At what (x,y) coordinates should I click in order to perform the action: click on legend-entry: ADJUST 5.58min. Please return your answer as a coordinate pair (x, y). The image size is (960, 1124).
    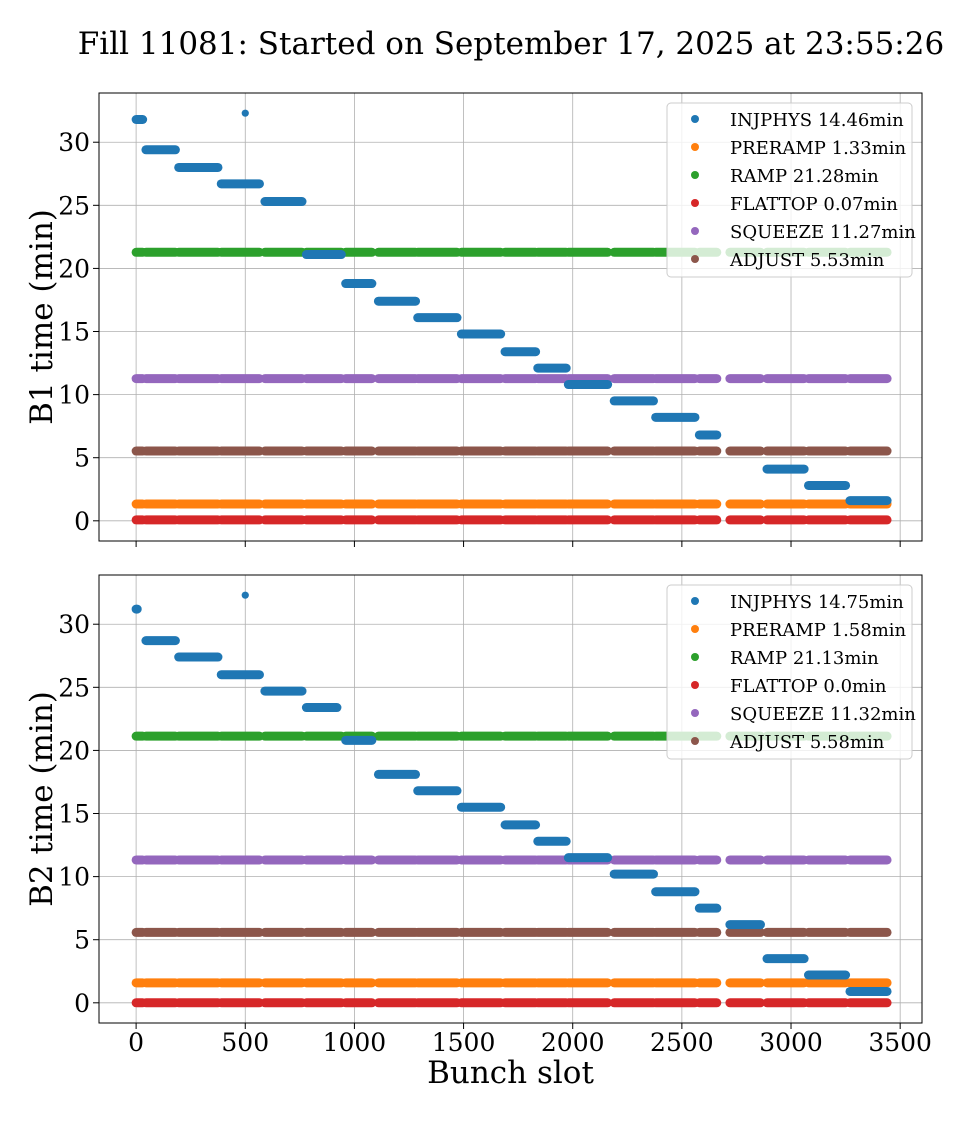
    Looking at the image, I should click on (788, 742).